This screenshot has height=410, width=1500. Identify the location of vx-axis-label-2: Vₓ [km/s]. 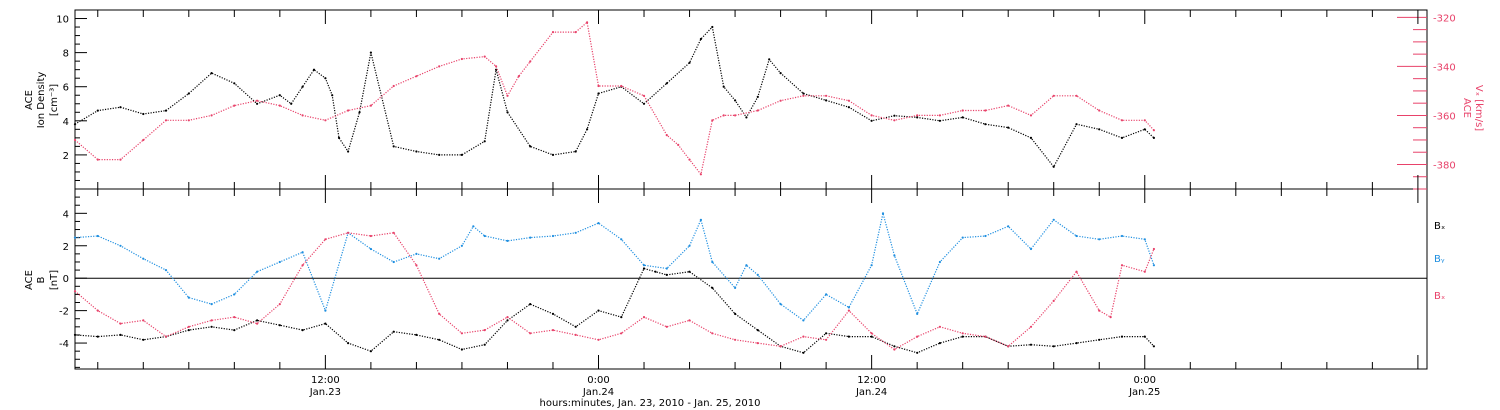
(1478, 108).